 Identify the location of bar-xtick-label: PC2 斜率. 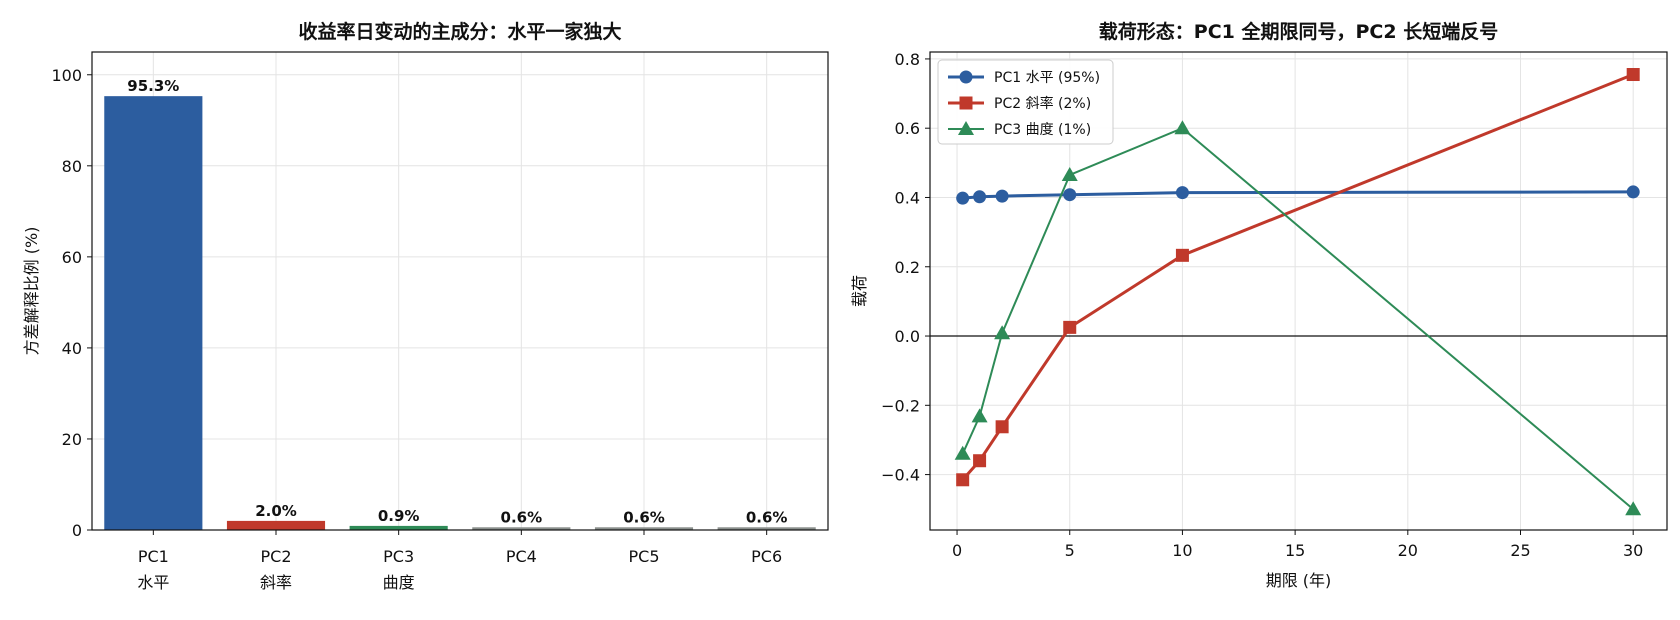
(276, 569).